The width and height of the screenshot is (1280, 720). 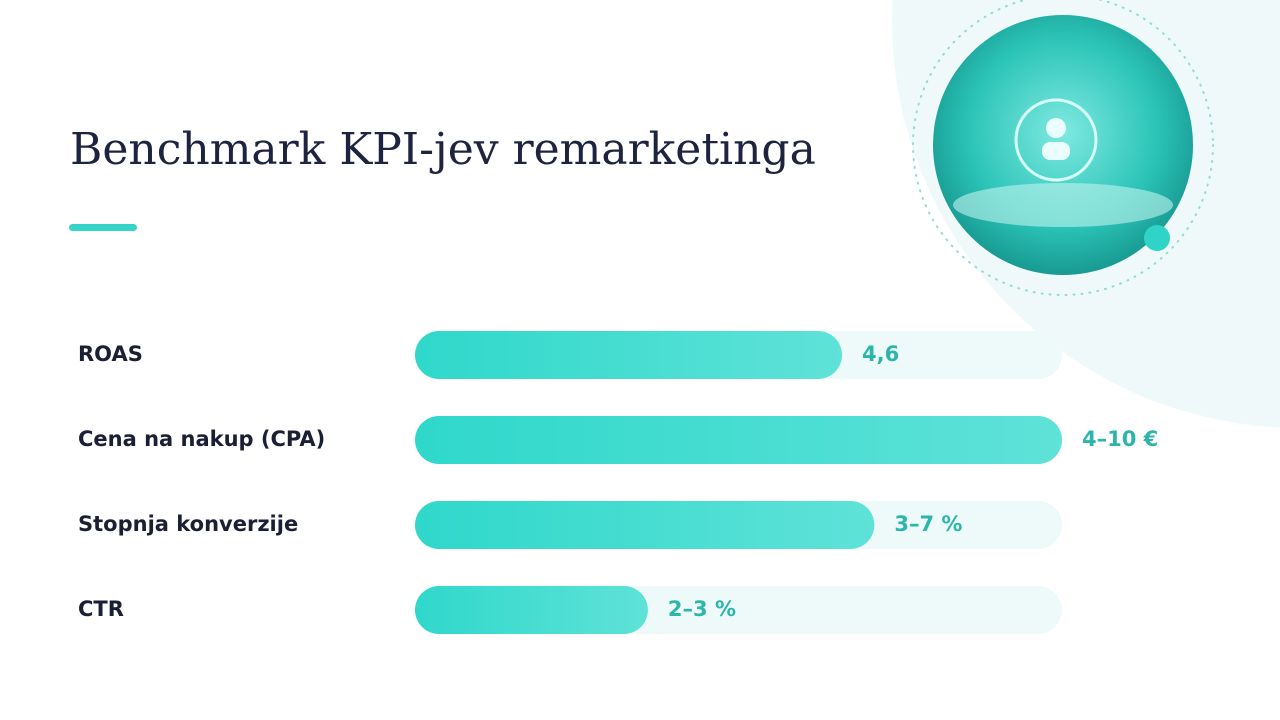 What do you see at coordinates (1157, 238) in the screenshot?
I see `decor-dot` at bounding box center [1157, 238].